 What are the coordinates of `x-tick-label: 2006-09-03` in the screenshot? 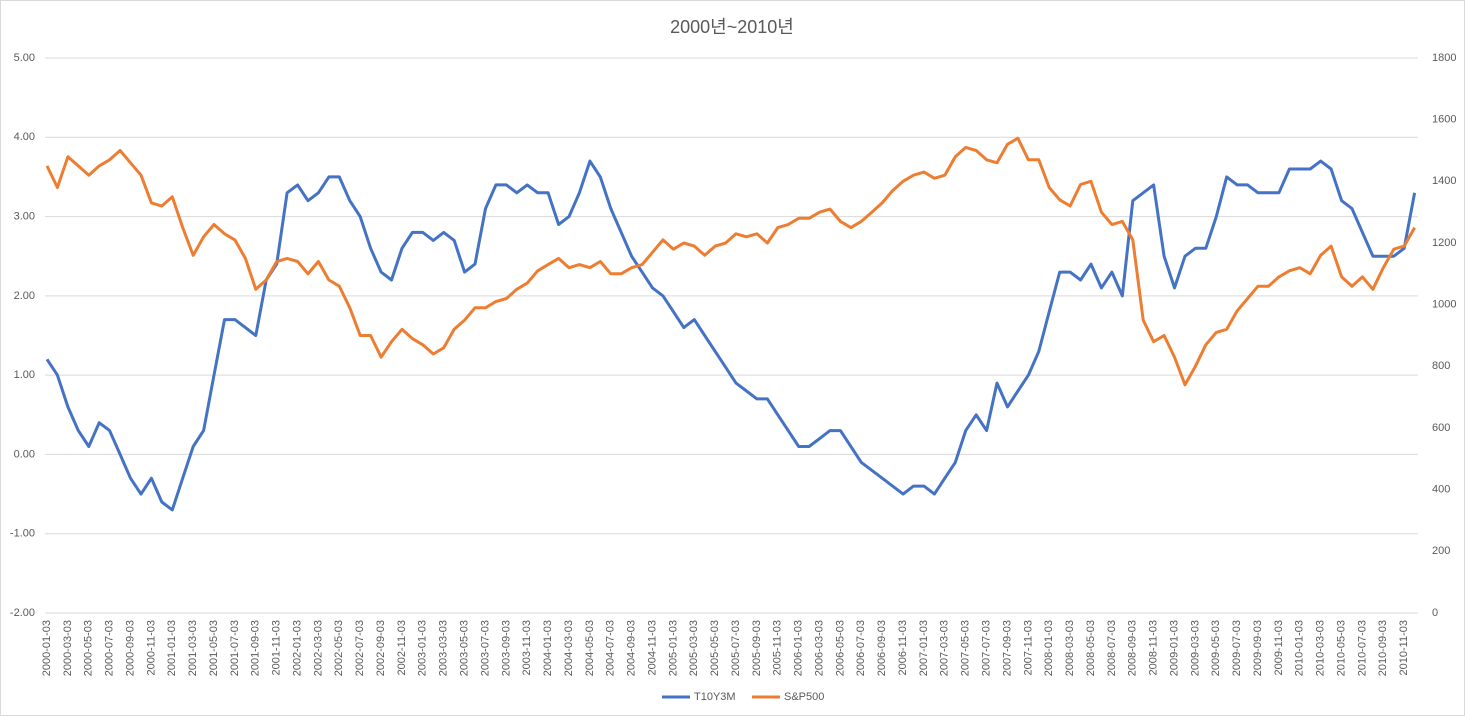 It's located at (882, 648).